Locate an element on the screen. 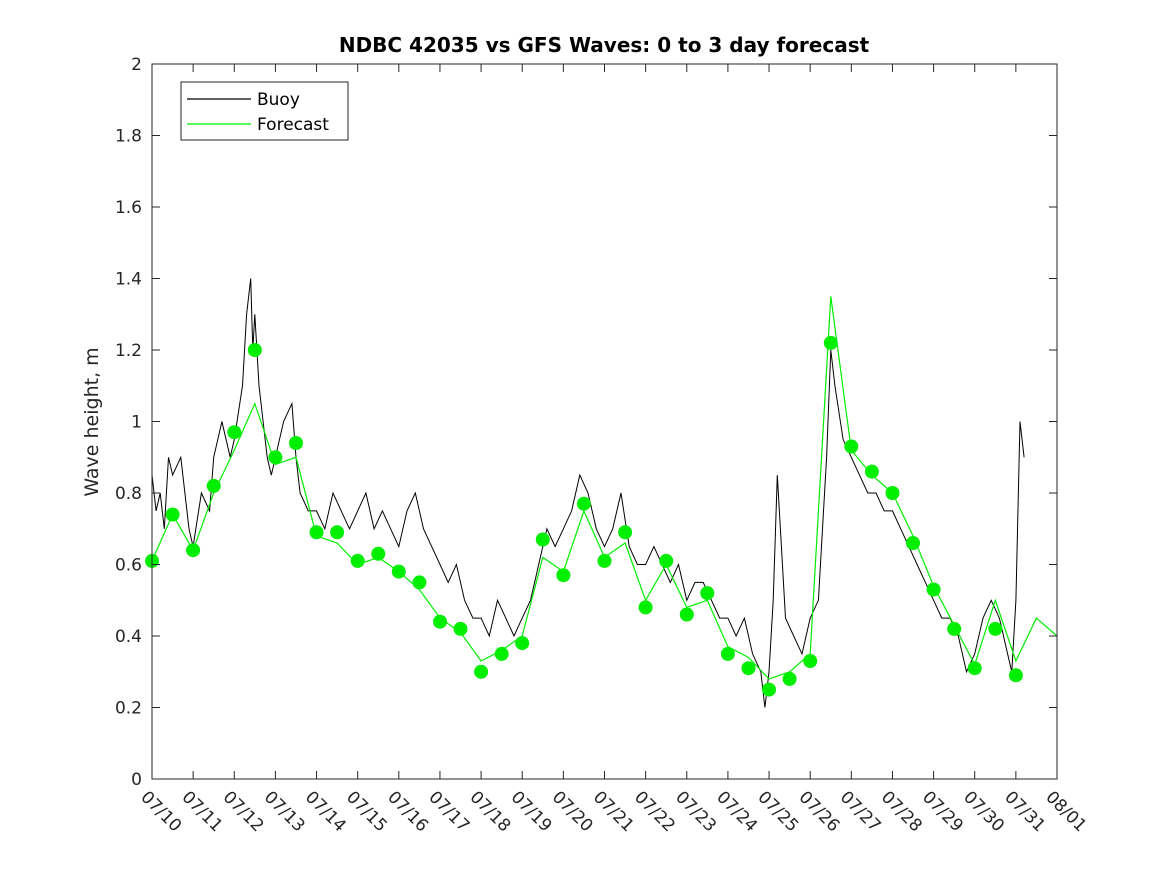  legend-label-forecast: Forecast is located at coordinates (293, 125).